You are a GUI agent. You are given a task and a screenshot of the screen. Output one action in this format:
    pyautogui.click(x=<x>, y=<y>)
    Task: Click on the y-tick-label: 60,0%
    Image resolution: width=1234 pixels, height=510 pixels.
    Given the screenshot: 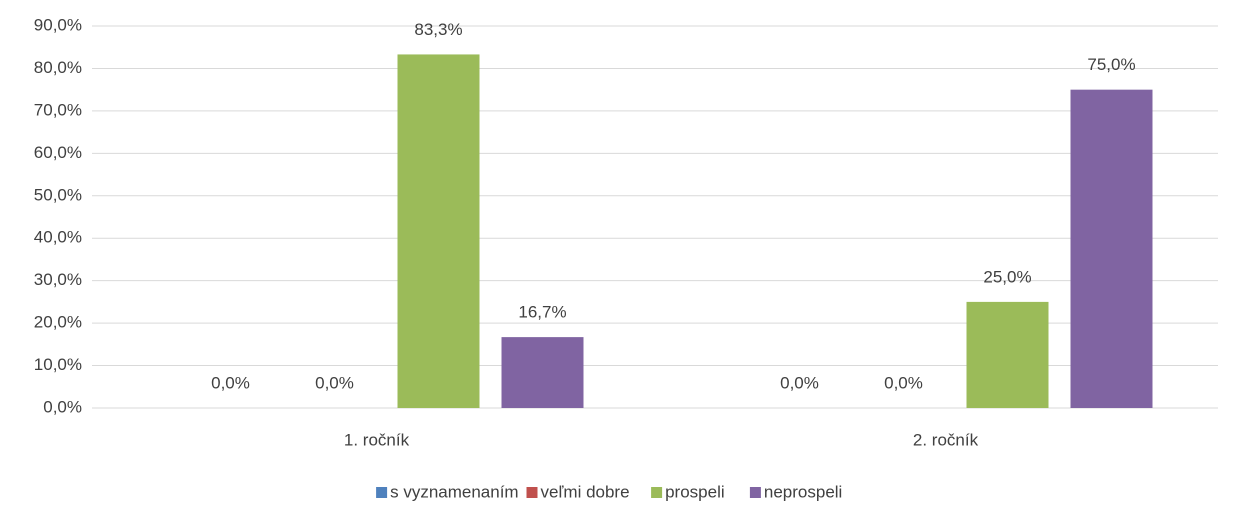 What is the action you would take?
    pyautogui.click(x=58, y=152)
    